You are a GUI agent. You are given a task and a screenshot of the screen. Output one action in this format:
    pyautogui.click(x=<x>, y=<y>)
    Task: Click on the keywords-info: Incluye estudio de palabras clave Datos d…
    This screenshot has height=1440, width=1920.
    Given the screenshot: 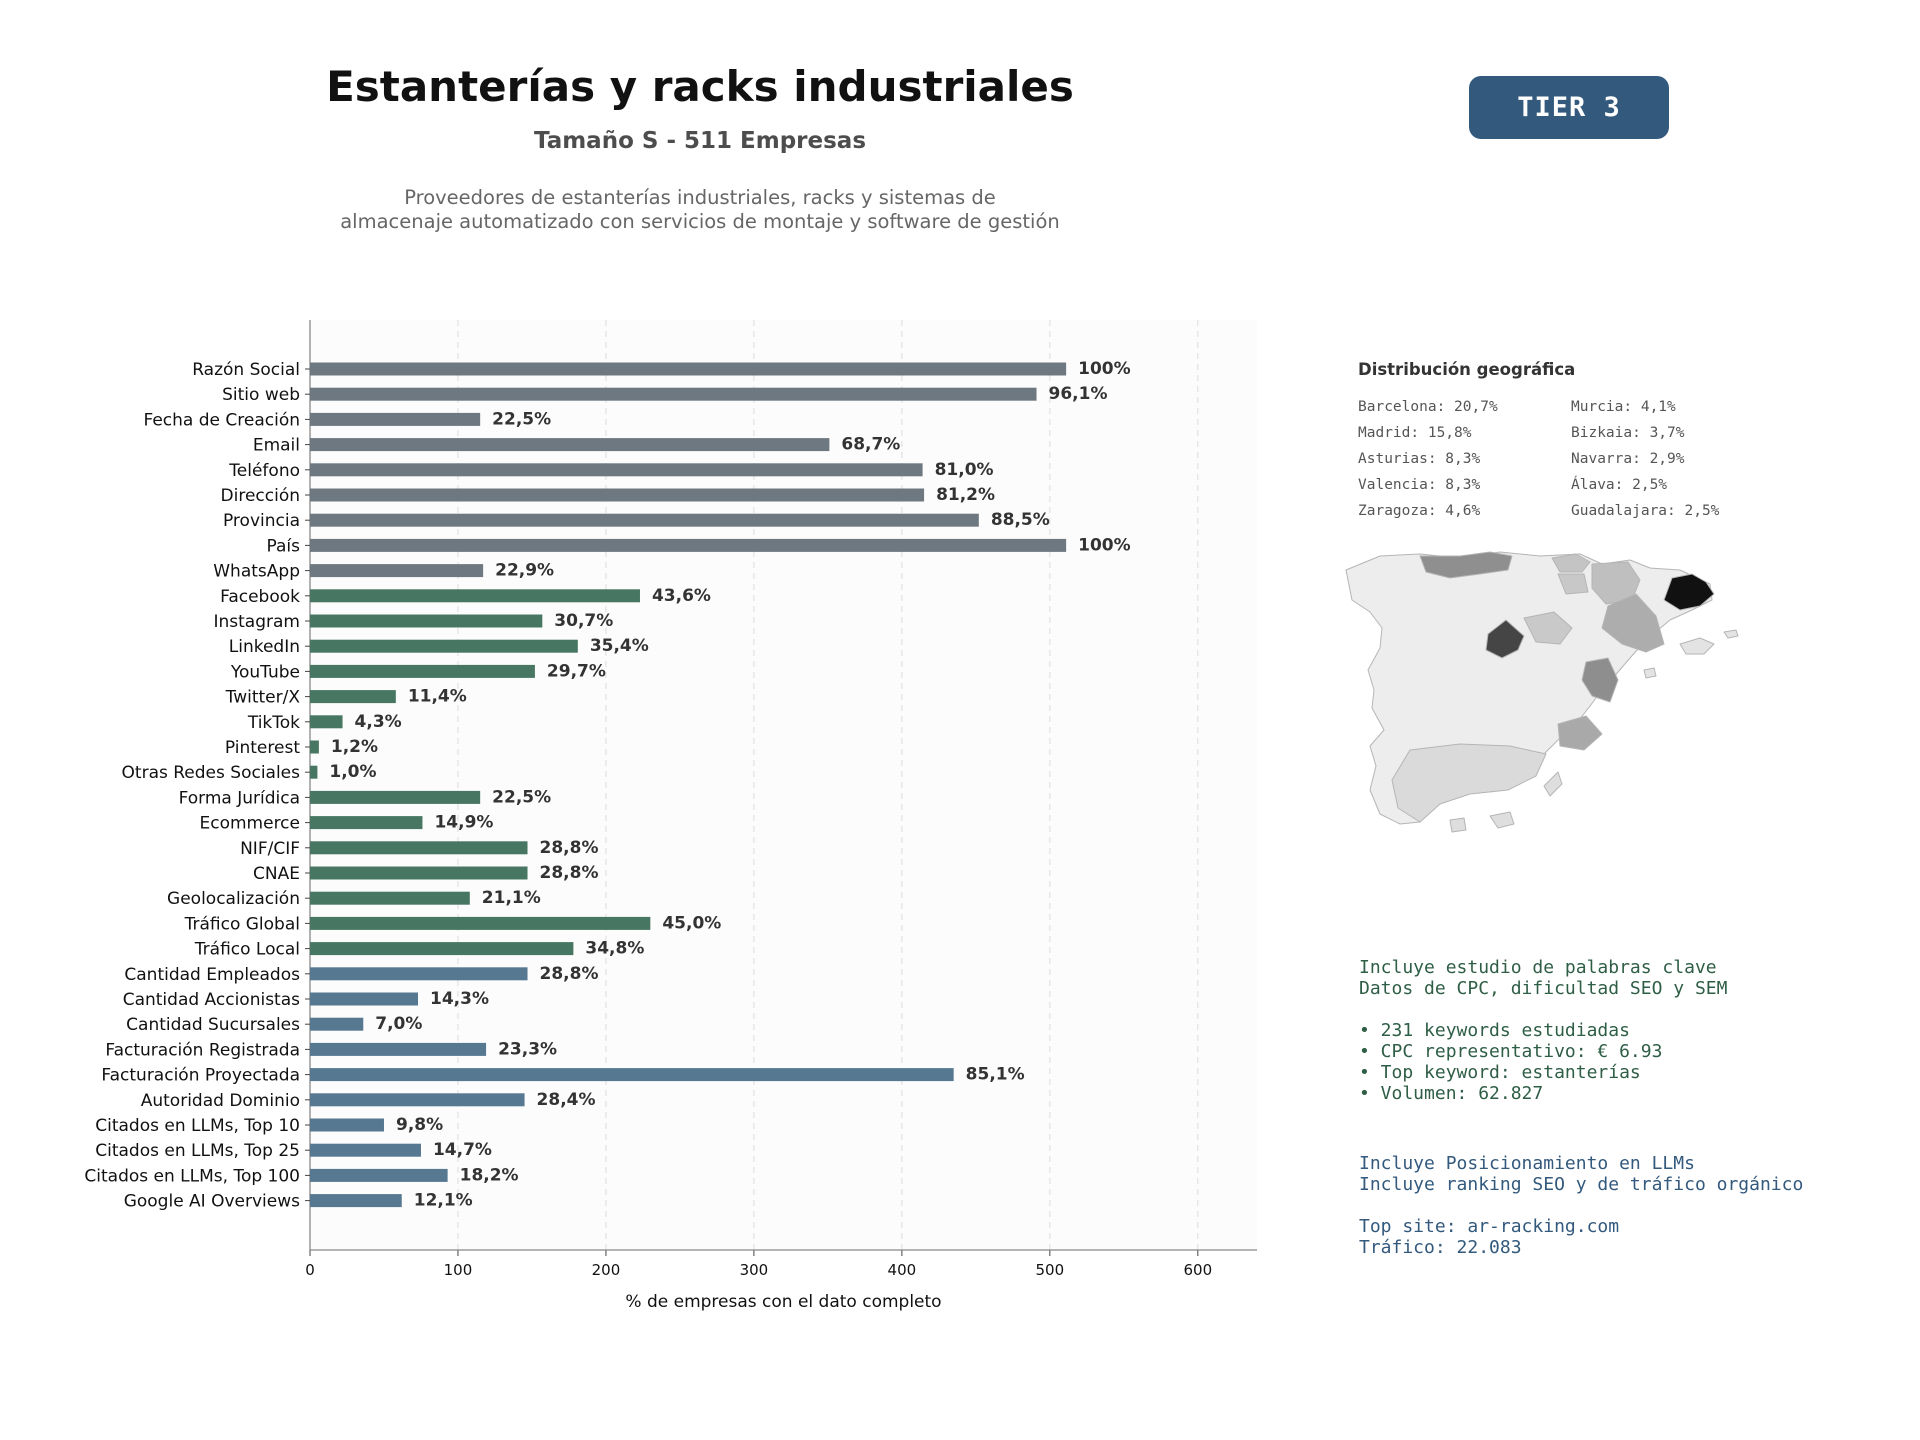 What is the action you would take?
    pyautogui.click(x=1543, y=1030)
    